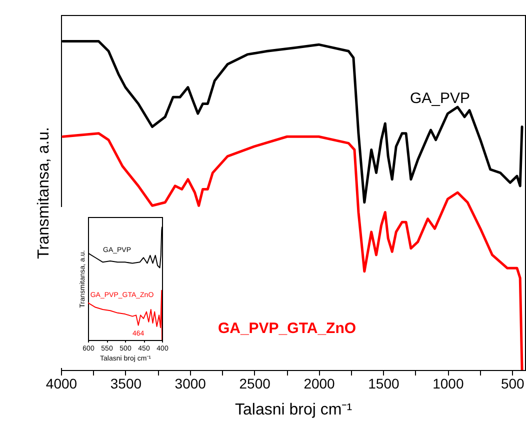  I want to click on x-tick-label: 1000, so click(448, 384).